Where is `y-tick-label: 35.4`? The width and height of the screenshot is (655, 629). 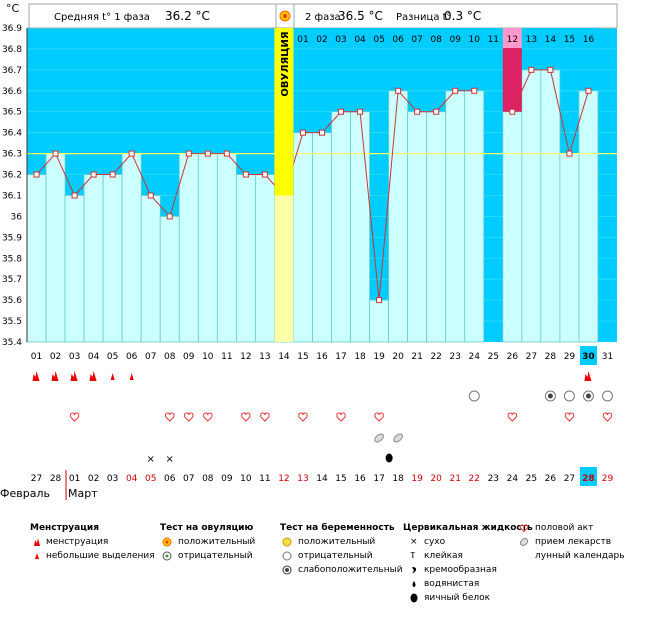
y-tick-label: 35.4 is located at coordinates (12, 343).